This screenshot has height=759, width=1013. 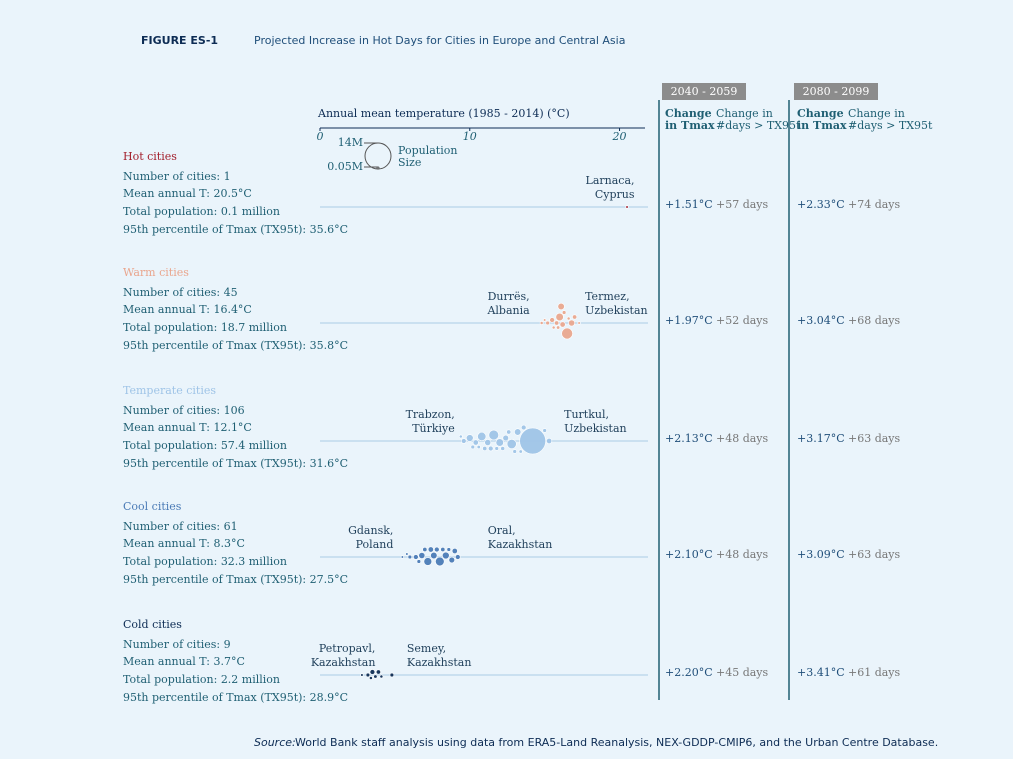 I want to click on group-name: Temperate cities, so click(x=169, y=390).